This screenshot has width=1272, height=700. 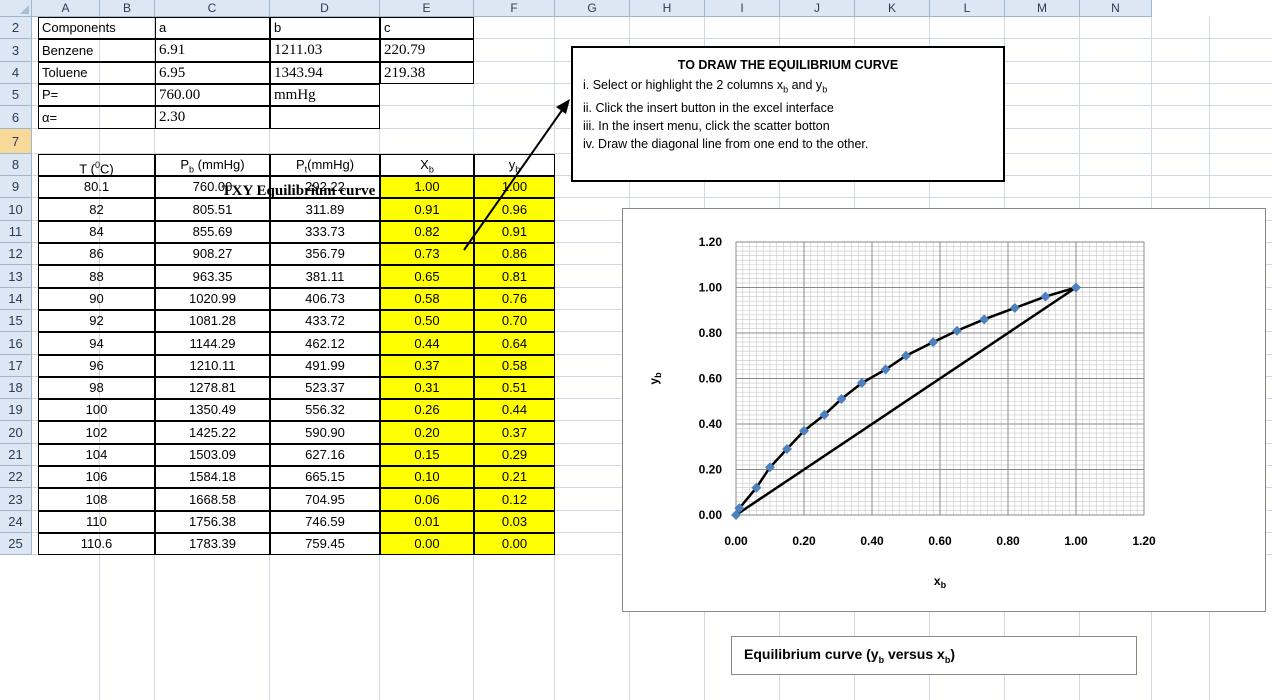 What do you see at coordinates (96, 522) in the screenshot?
I see `table-cell-r24-c0: 110` at bounding box center [96, 522].